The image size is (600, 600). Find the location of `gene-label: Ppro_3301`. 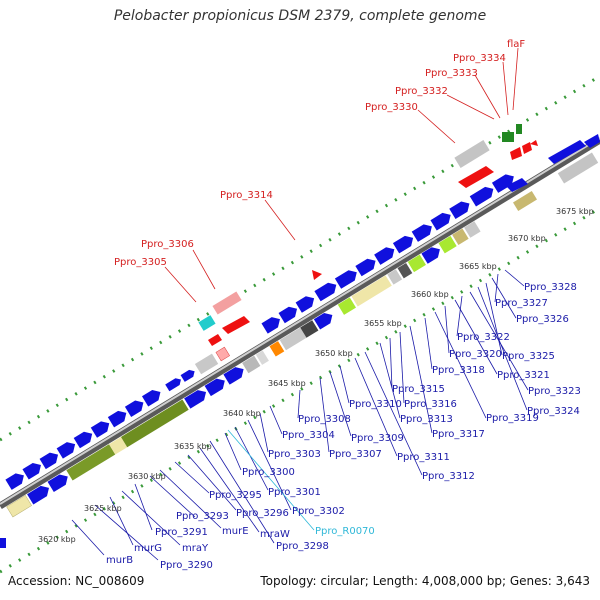

gene-label: Ppro_3301 is located at coordinates (294, 492).